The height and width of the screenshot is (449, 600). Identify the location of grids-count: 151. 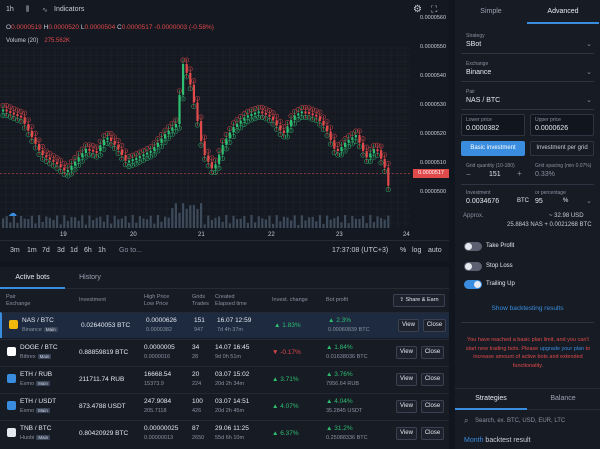
(199, 320).